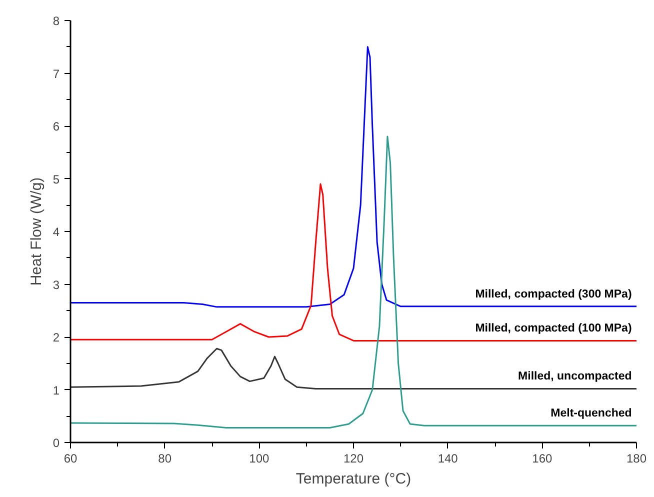 Image resolution: width=654 pixels, height=497 pixels. Describe the element at coordinates (353, 459) in the screenshot. I see `x-tick-label: 120` at that location.